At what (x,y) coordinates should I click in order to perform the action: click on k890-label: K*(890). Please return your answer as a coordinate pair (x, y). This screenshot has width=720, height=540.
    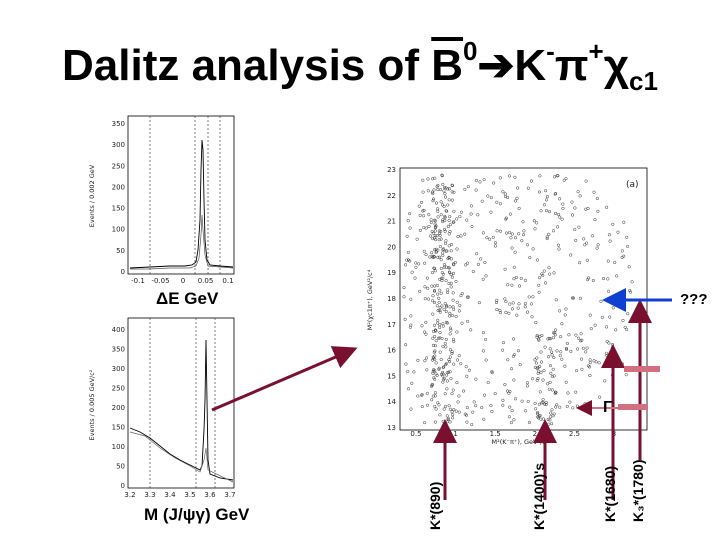
    Looking at the image, I should click on (435, 505).